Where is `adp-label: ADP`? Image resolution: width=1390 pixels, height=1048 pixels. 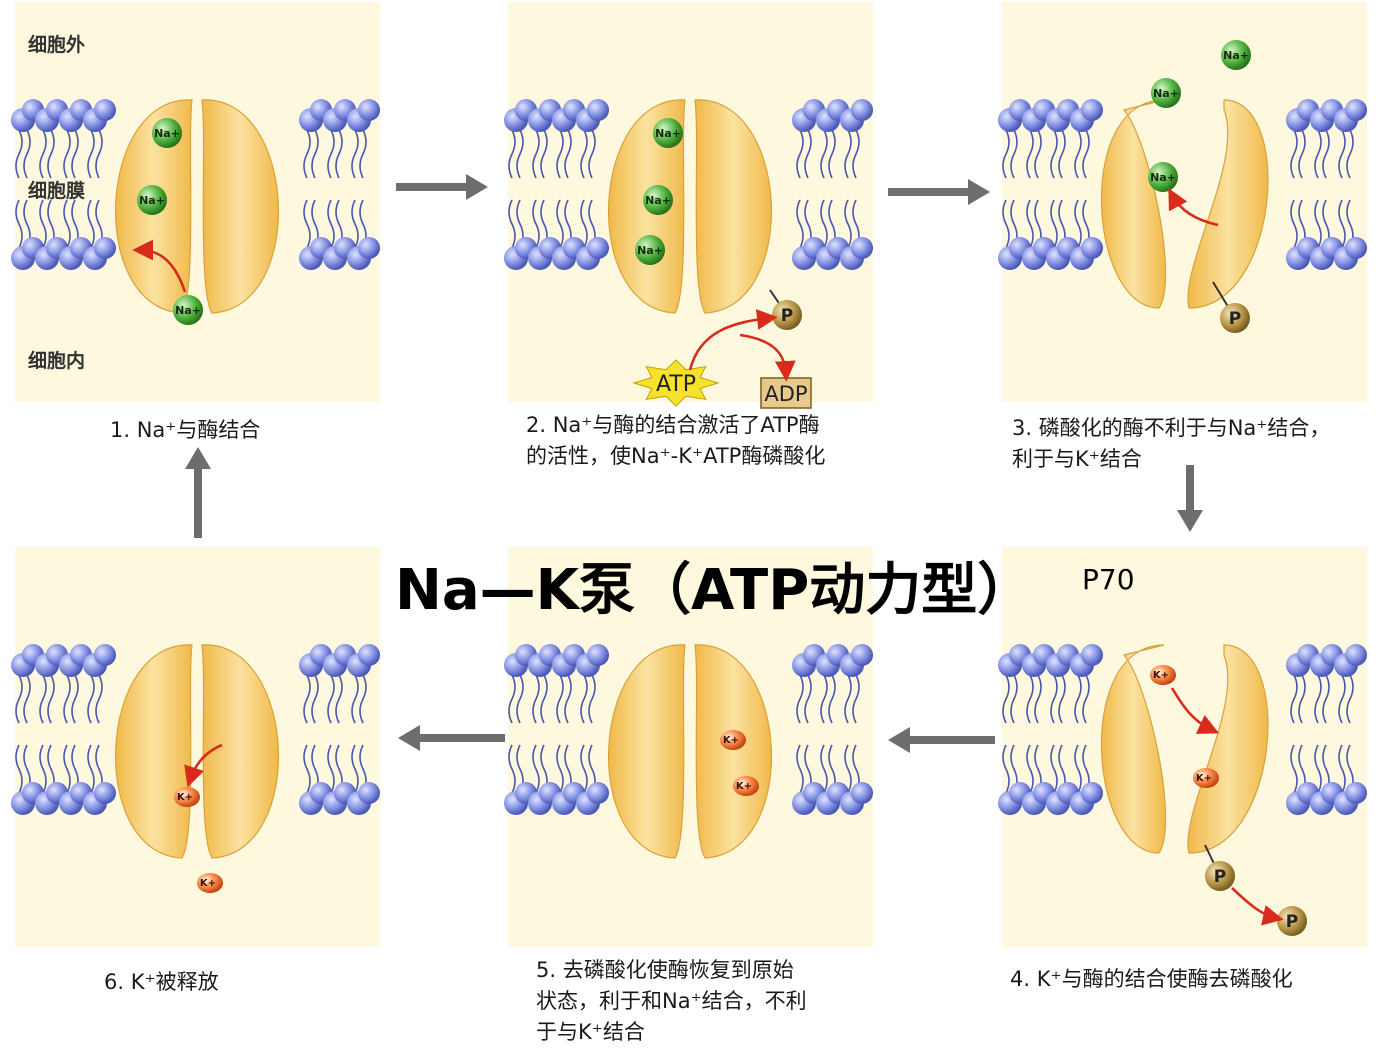 adp-label: ADP is located at coordinates (785, 394).